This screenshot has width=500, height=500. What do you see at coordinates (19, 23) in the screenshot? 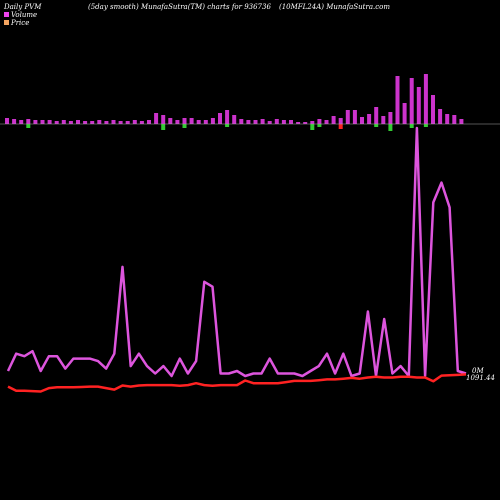
I see `legend-label-price: Price` at bounding box center [19, 23].